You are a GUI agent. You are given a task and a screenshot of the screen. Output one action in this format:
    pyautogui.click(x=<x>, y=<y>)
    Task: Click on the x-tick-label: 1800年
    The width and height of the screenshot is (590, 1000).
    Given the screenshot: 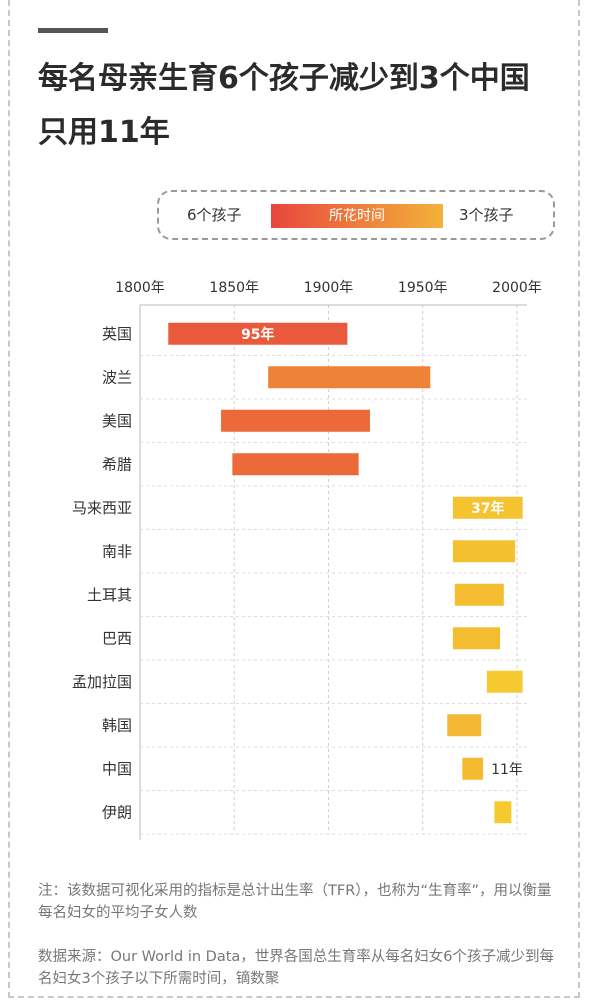 What is the action you would take?
    pyautogui.click(x=140, y=288)
    